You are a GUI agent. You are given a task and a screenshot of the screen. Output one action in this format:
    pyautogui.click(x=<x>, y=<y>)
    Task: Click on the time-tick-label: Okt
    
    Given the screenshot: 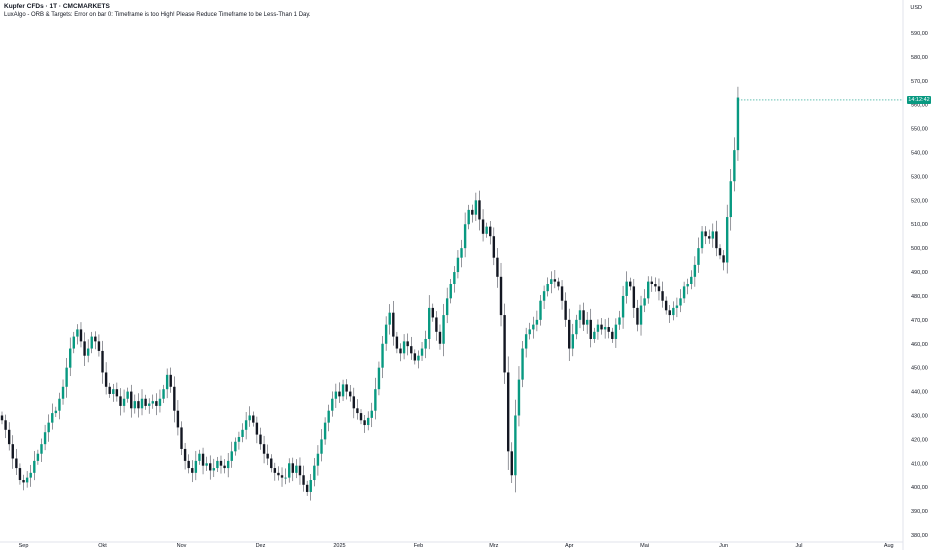 What is the action you would take?
    pyautogui.click(x=102, y=546)
    